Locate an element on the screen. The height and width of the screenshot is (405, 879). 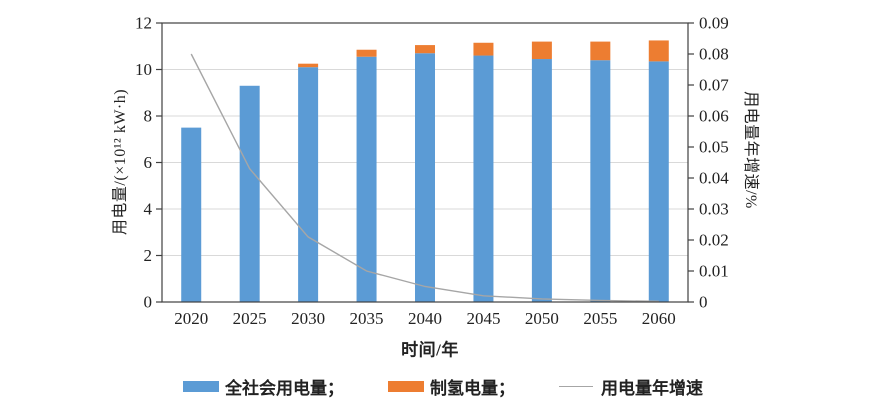
x-axis-tick-label: 2060 is located at coordinates (659, 318).